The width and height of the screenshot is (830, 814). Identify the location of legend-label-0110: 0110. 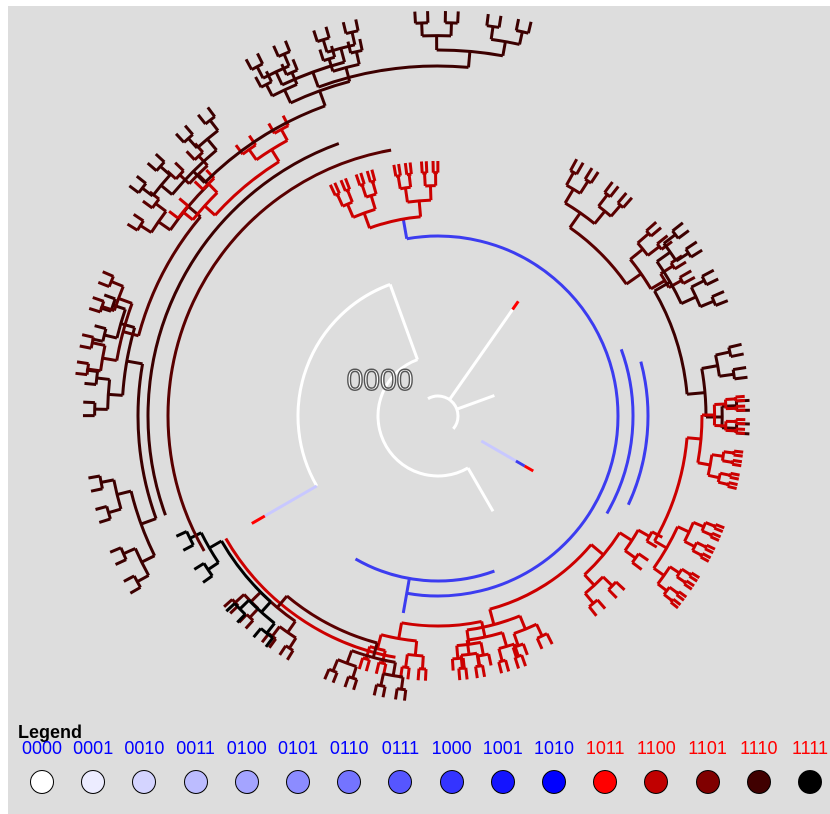
(349, 748).